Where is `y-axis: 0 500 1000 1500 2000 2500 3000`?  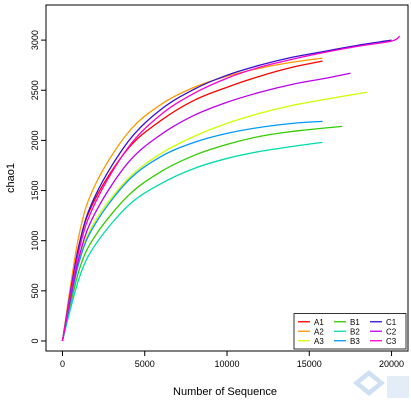
y-axis: 0 500 1000 1500 2000 2500 3000 is located at coordinates (38, 186).